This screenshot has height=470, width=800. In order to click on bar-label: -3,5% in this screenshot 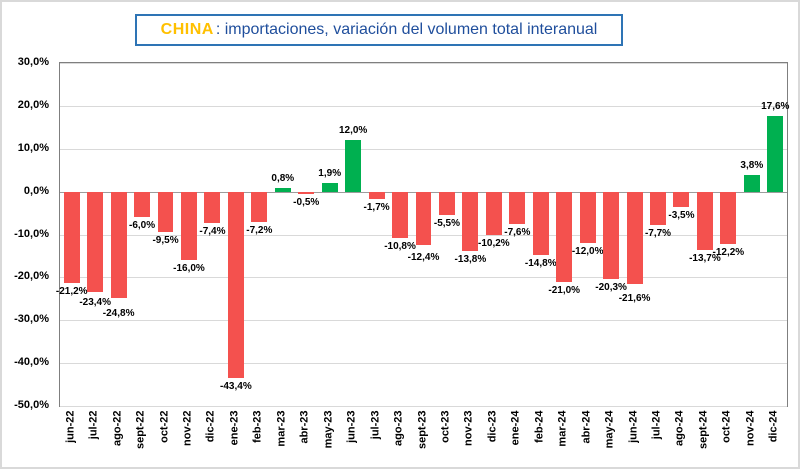, I will do `click(681, 215)`.